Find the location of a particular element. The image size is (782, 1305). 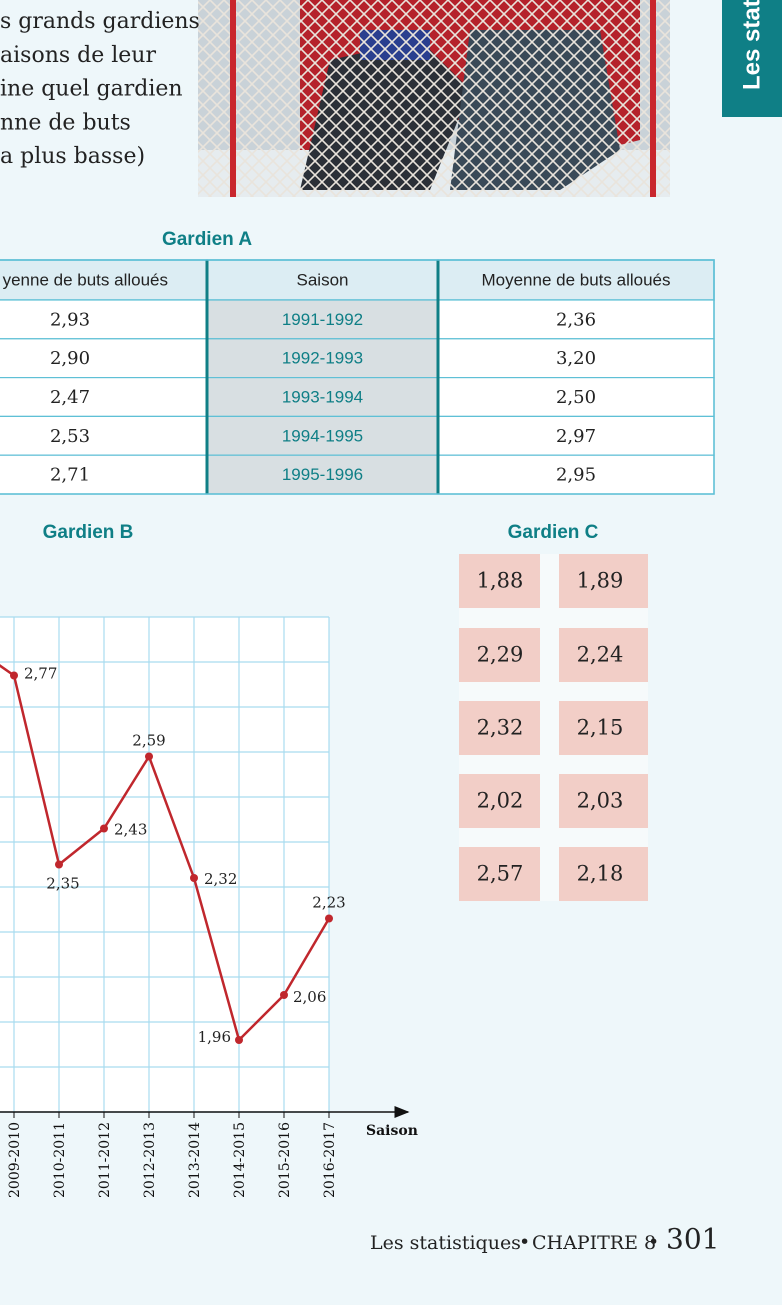

cell-value: 2,02 is located at coordinates (500, 801).